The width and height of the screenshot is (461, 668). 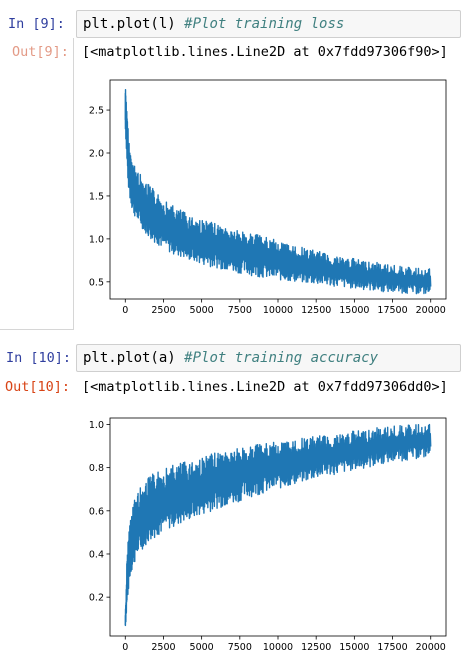 I want to click on code-text: plt.plot(l), so click(x=129, y=24).